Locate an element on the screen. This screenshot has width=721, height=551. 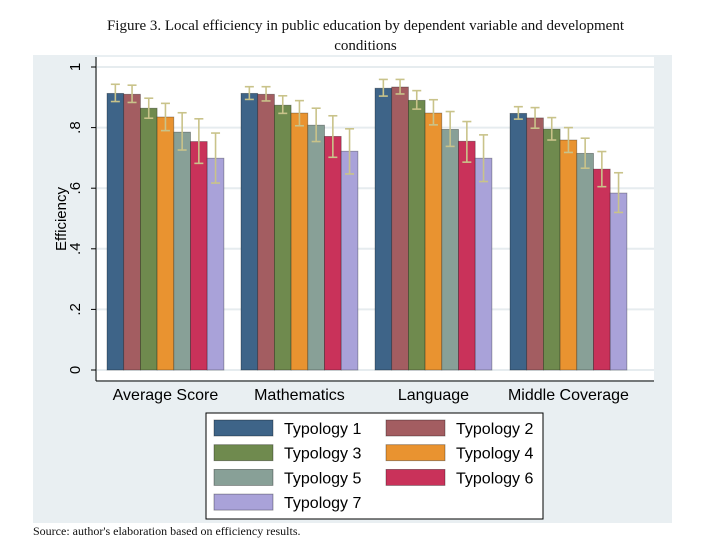
legend-item: Typology 1 is located at coordinates (287, 428).